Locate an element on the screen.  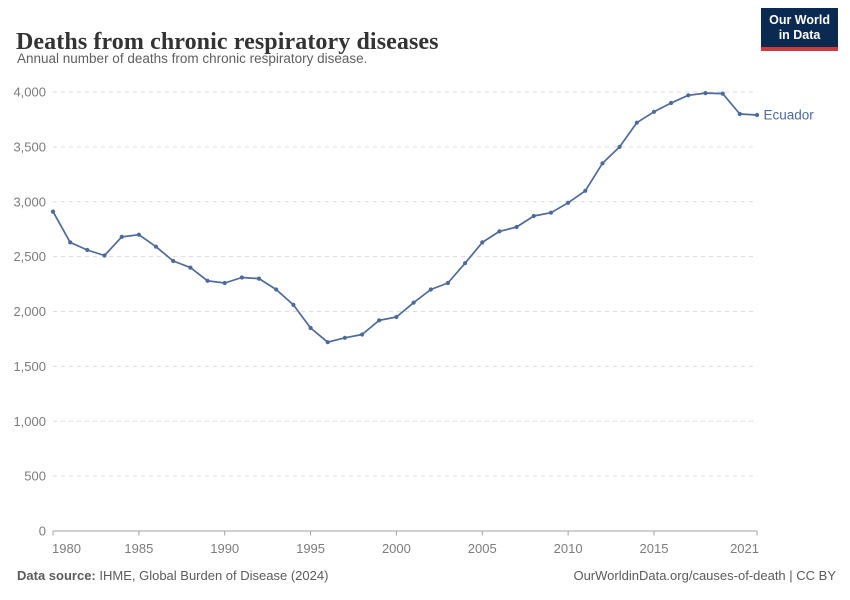
owid-logo: Our World in Data is located at coordinates (799, 29).